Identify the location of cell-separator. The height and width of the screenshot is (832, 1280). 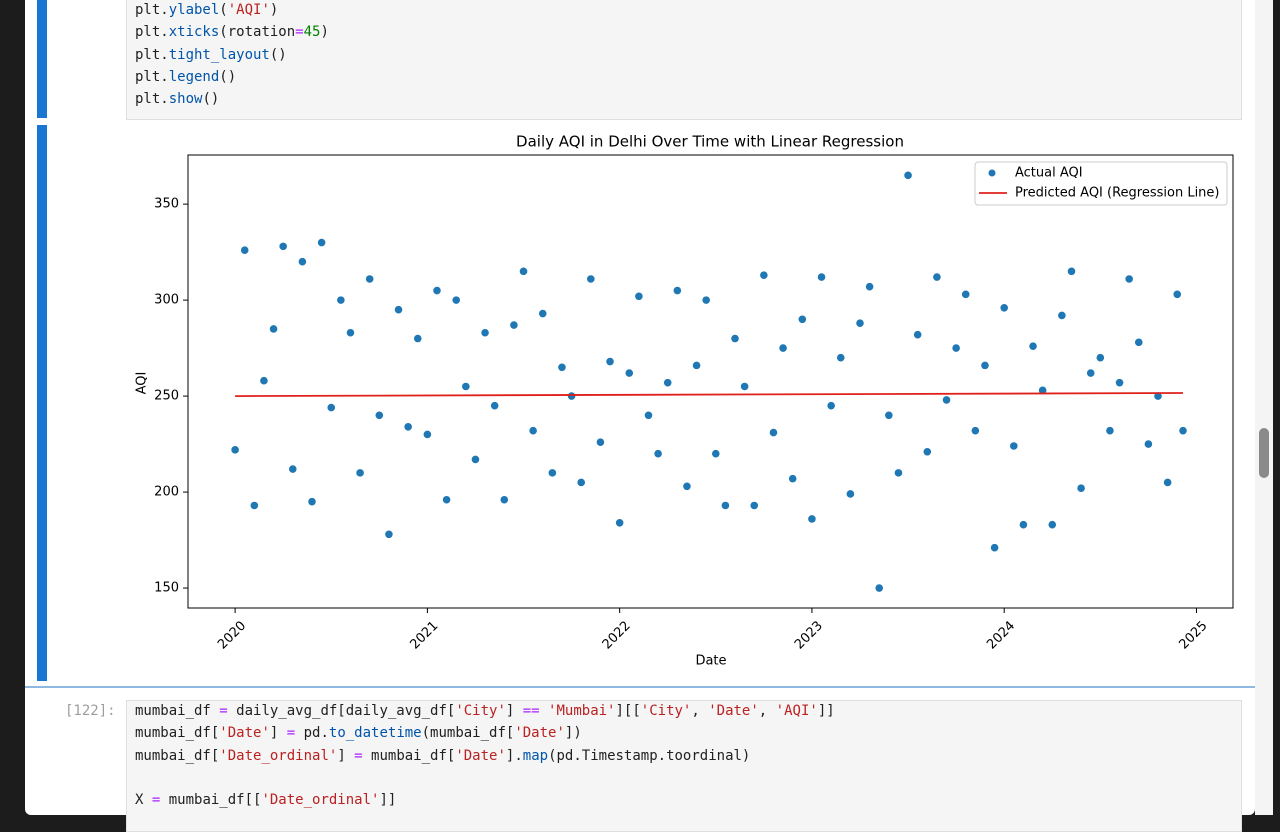
(640, 687).